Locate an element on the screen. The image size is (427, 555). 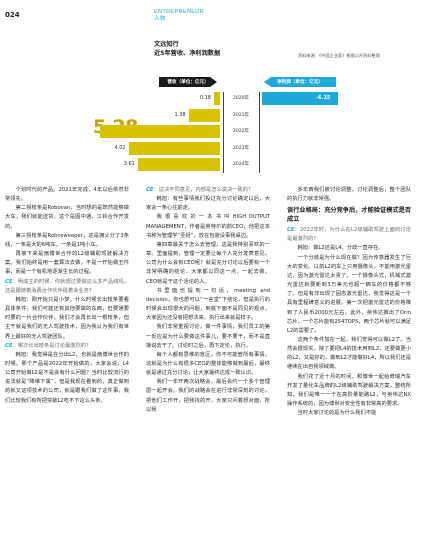
section-label: ENTREPRENEUR 人物 is located at coordinates (179, 16).